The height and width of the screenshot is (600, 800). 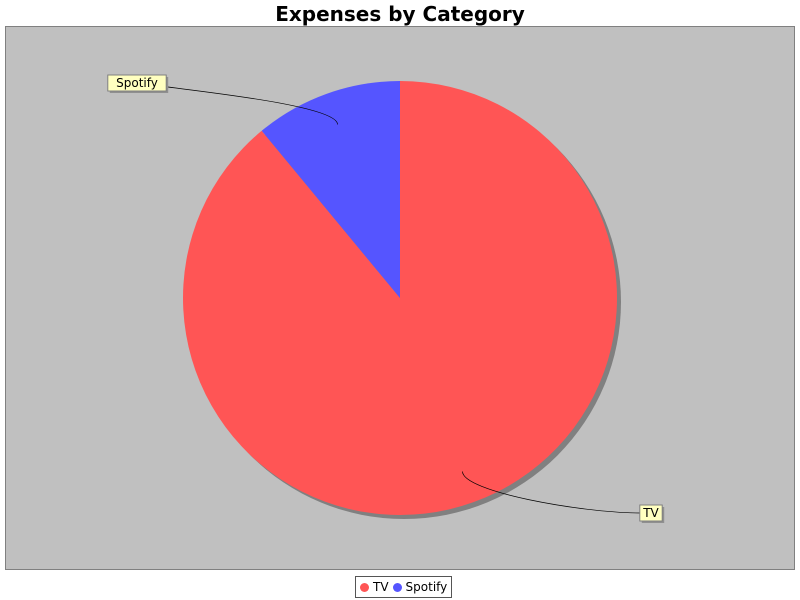 What do you see at coordinates (397, 587) in the screenshot?
I see `legend-swatch-spotify` at bounding box center [397, 587].